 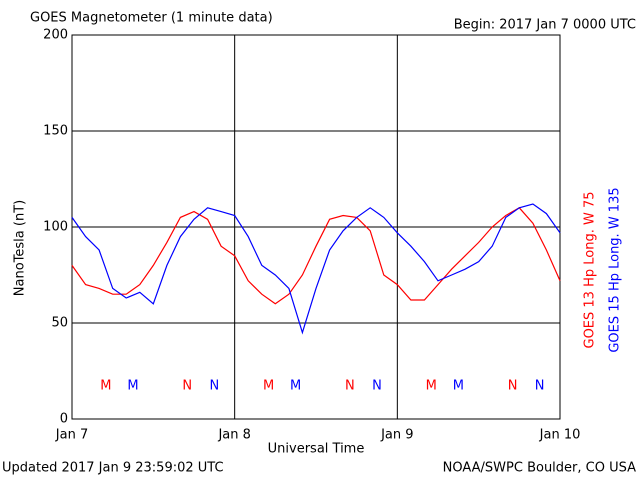 What do you see at coordinates (615, 269) in the screenshot?
I see `legend-entry: GOES 15 Hp Long. W 135` at bounding box center [615, 269].